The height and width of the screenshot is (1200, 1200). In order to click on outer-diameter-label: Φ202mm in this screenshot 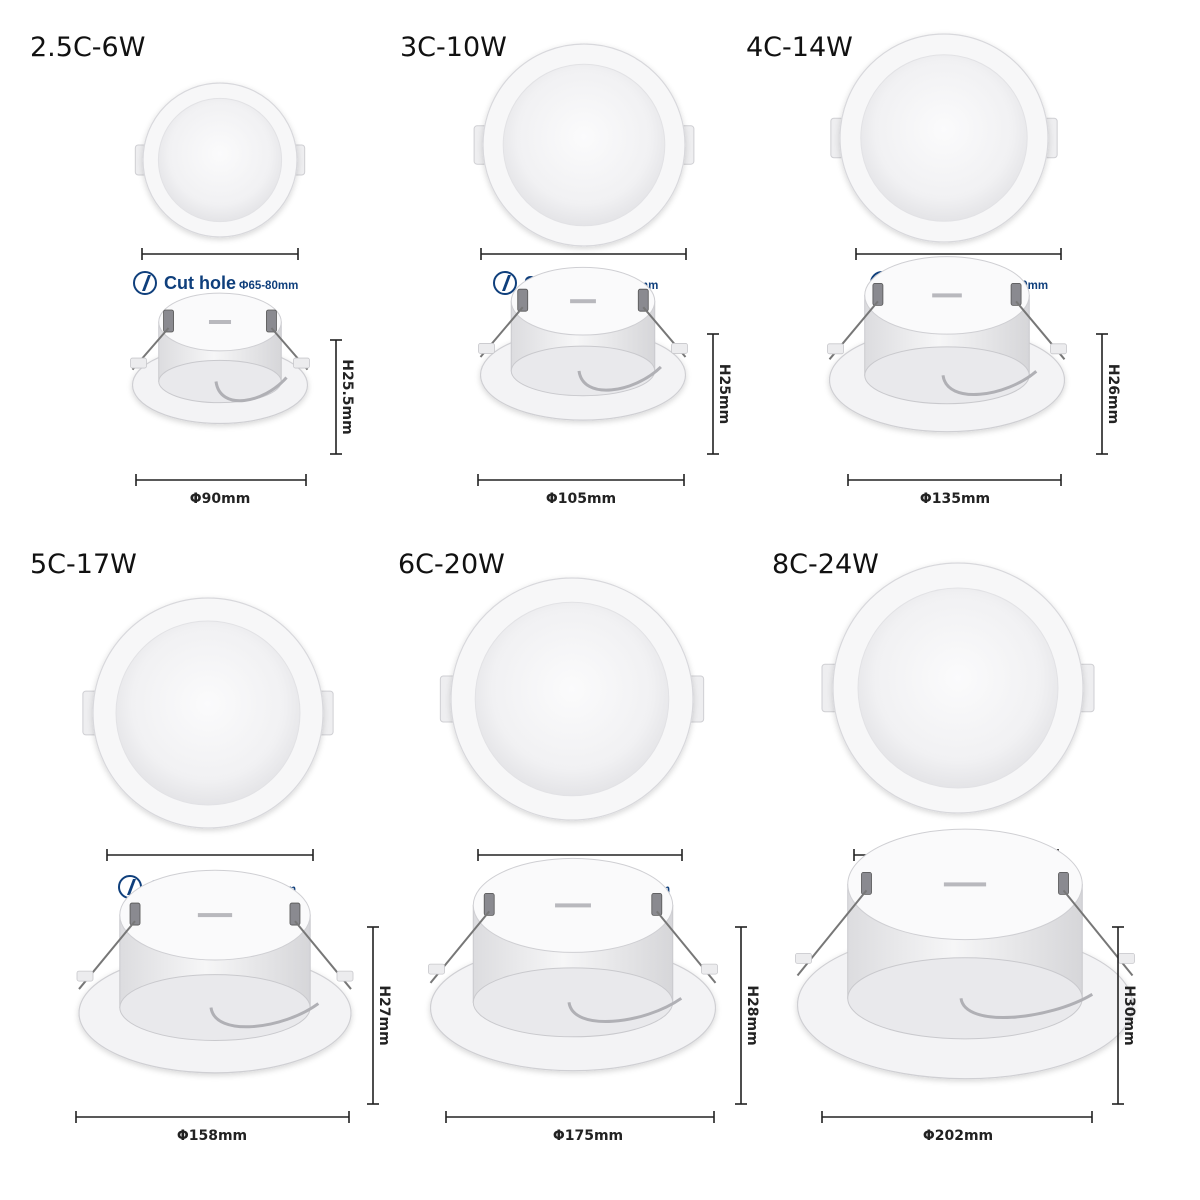, I will do `click(958, 1136)`.